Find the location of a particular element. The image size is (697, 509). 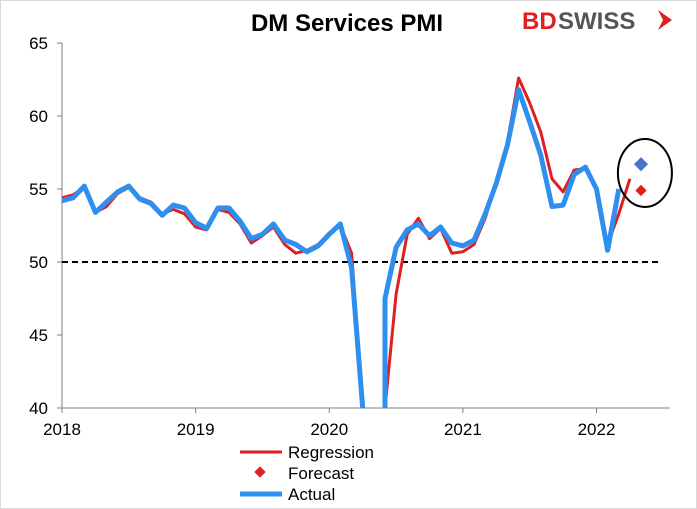

y-tick-label: 65 is located at coordinates (38, 43).